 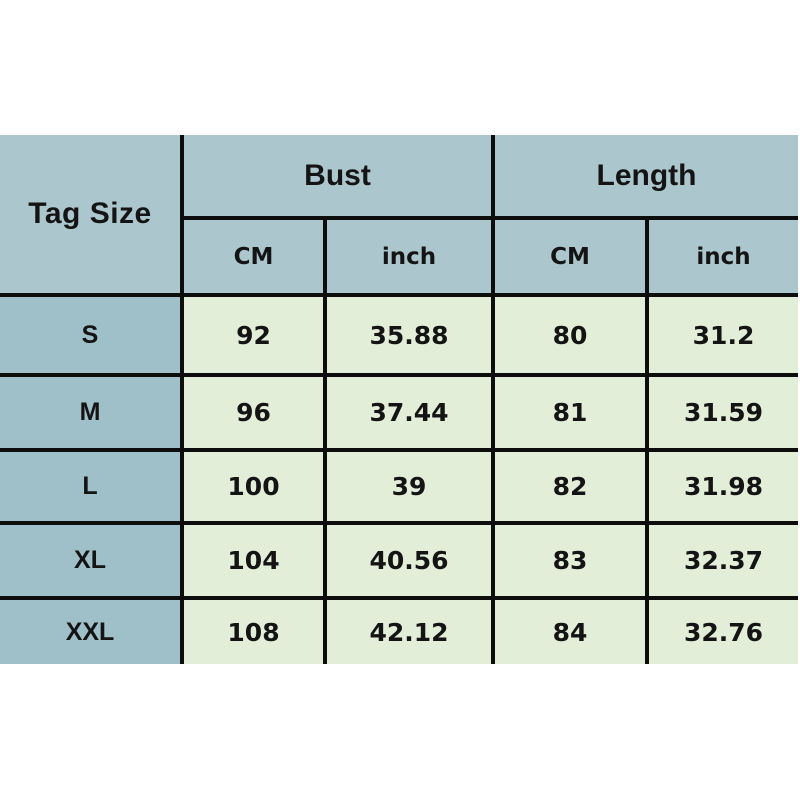 I want to click on subheader-bust-inch: inch, so click(x=409, y=256).